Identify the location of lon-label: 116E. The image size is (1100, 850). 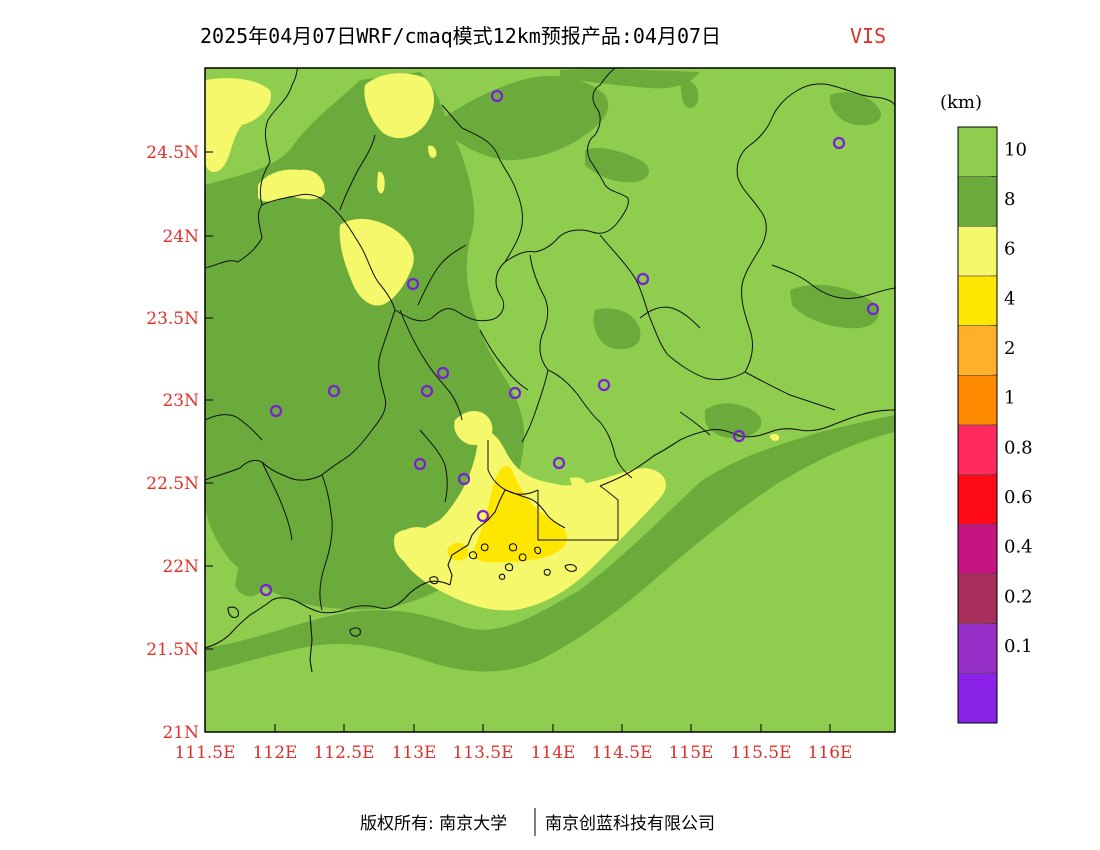
(830, 753).